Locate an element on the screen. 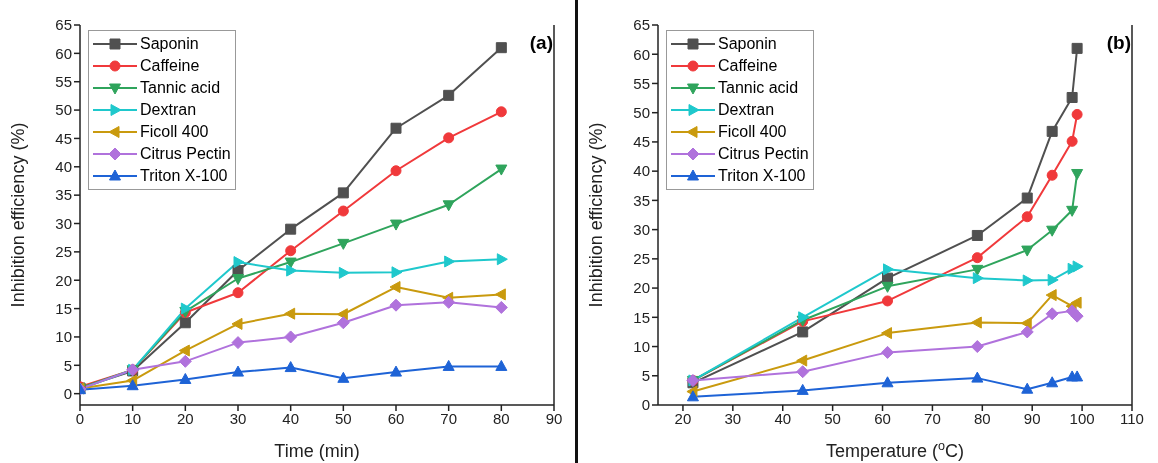 The height and width of the screenshot is (463, 1158). x-axis-title: Temperature ($^{o}$C) is located at coordinates (895, 450).